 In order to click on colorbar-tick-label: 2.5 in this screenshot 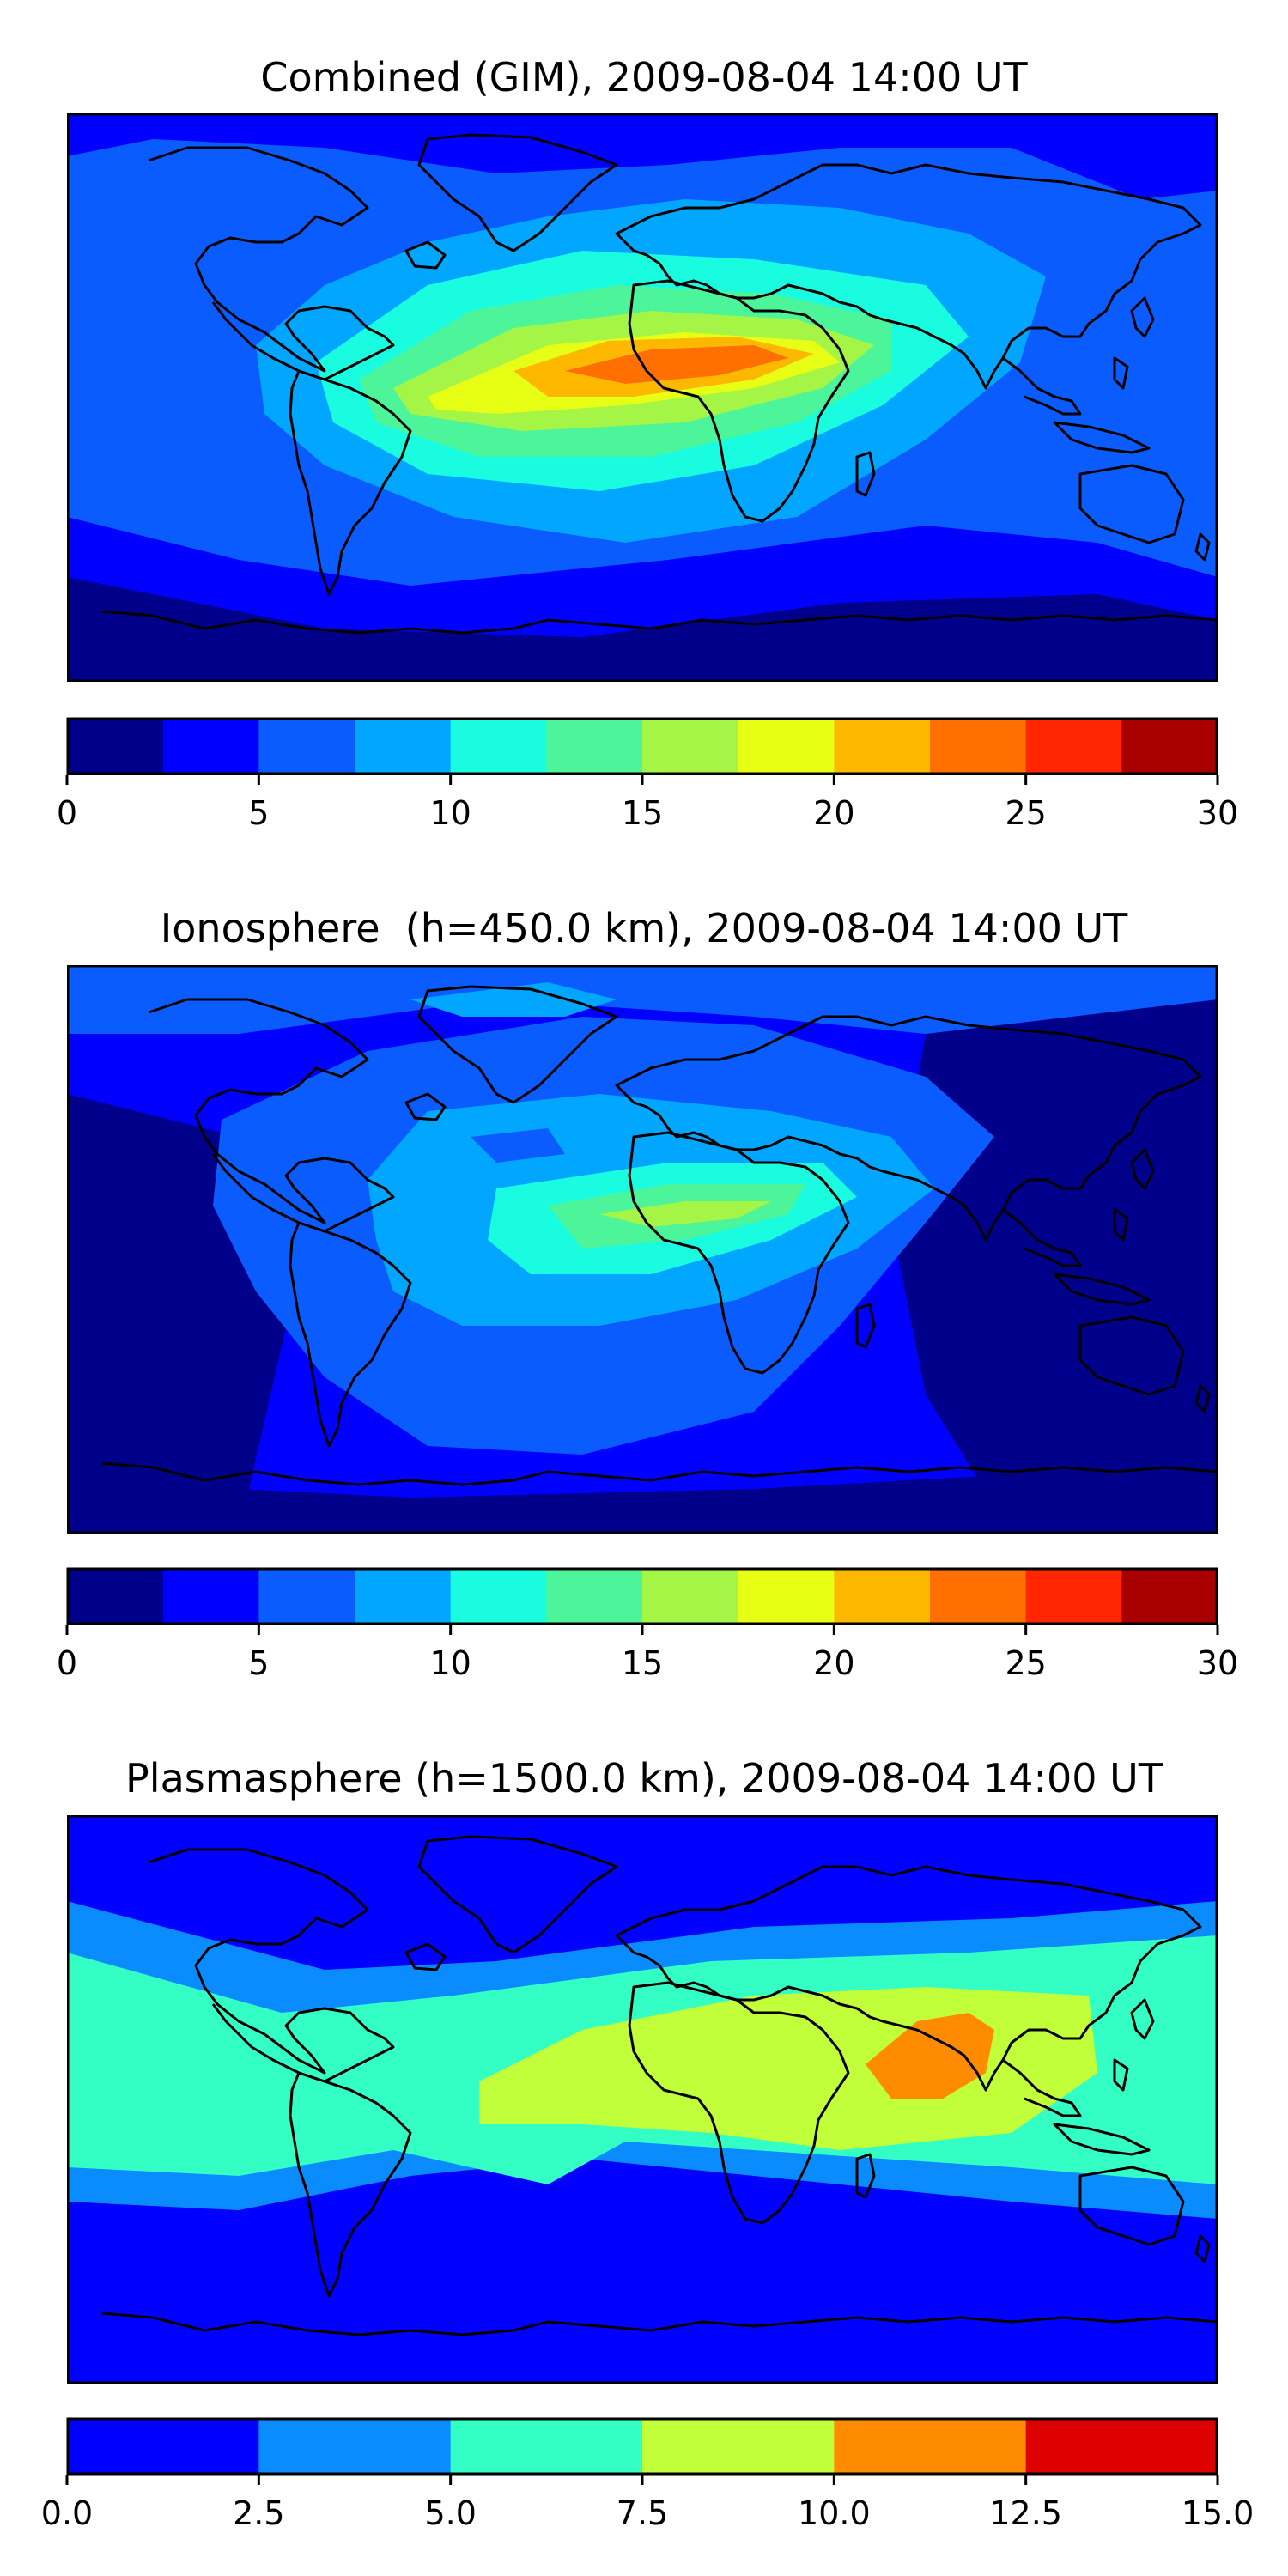, I will do `click(258, 2513)`.